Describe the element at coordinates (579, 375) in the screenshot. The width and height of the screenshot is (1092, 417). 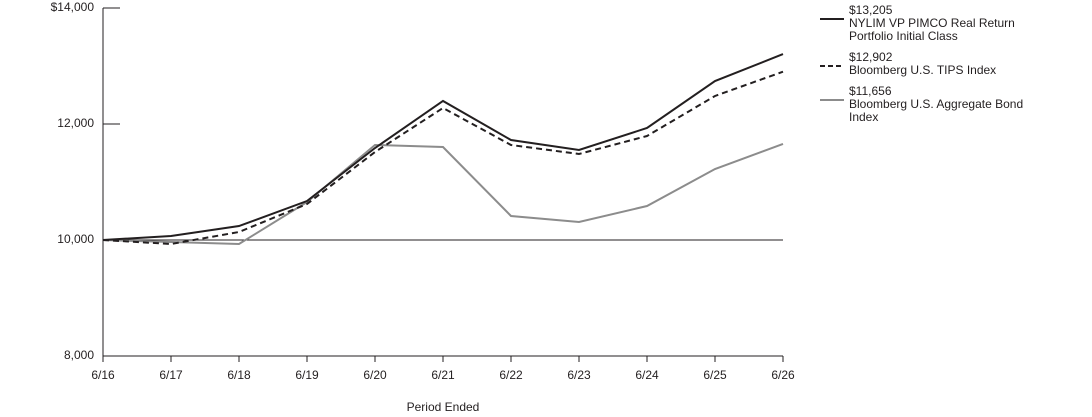
I see `x-tick-label: 6/23` at that location.